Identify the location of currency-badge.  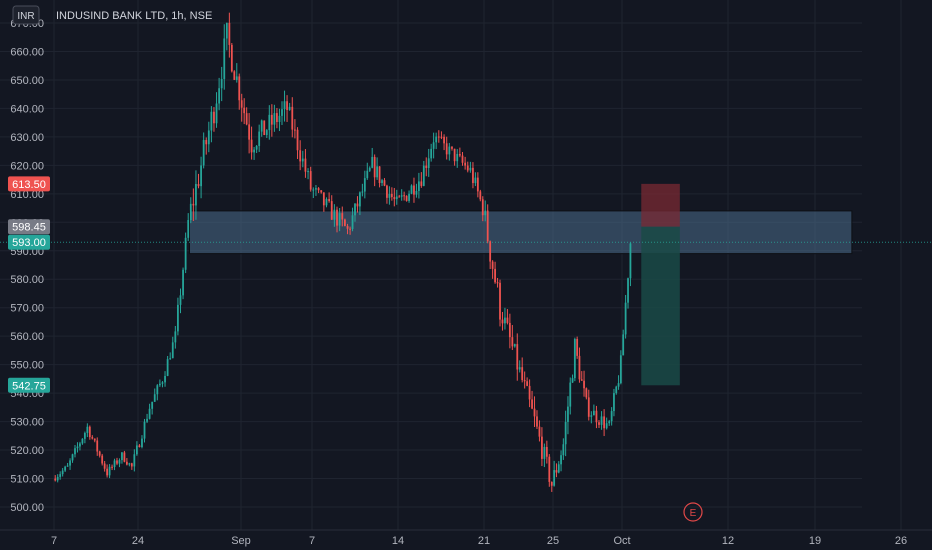
(26, 15).